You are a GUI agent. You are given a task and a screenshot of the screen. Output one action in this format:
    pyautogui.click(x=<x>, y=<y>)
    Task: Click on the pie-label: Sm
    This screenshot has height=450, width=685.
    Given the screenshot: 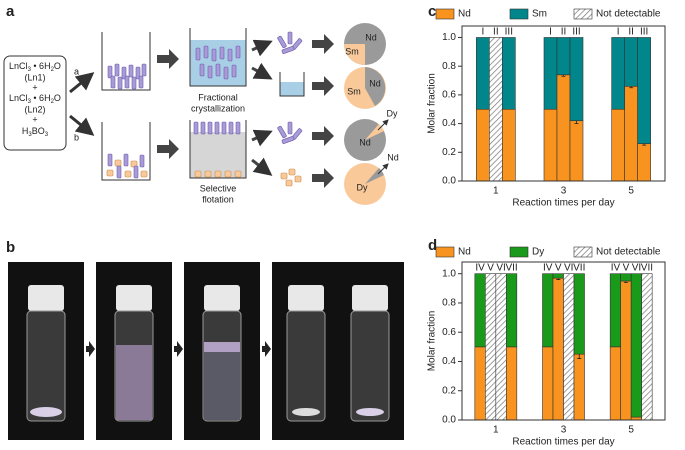 What is the action you would take?
    pyautogui.click(x=352, y=51)
    